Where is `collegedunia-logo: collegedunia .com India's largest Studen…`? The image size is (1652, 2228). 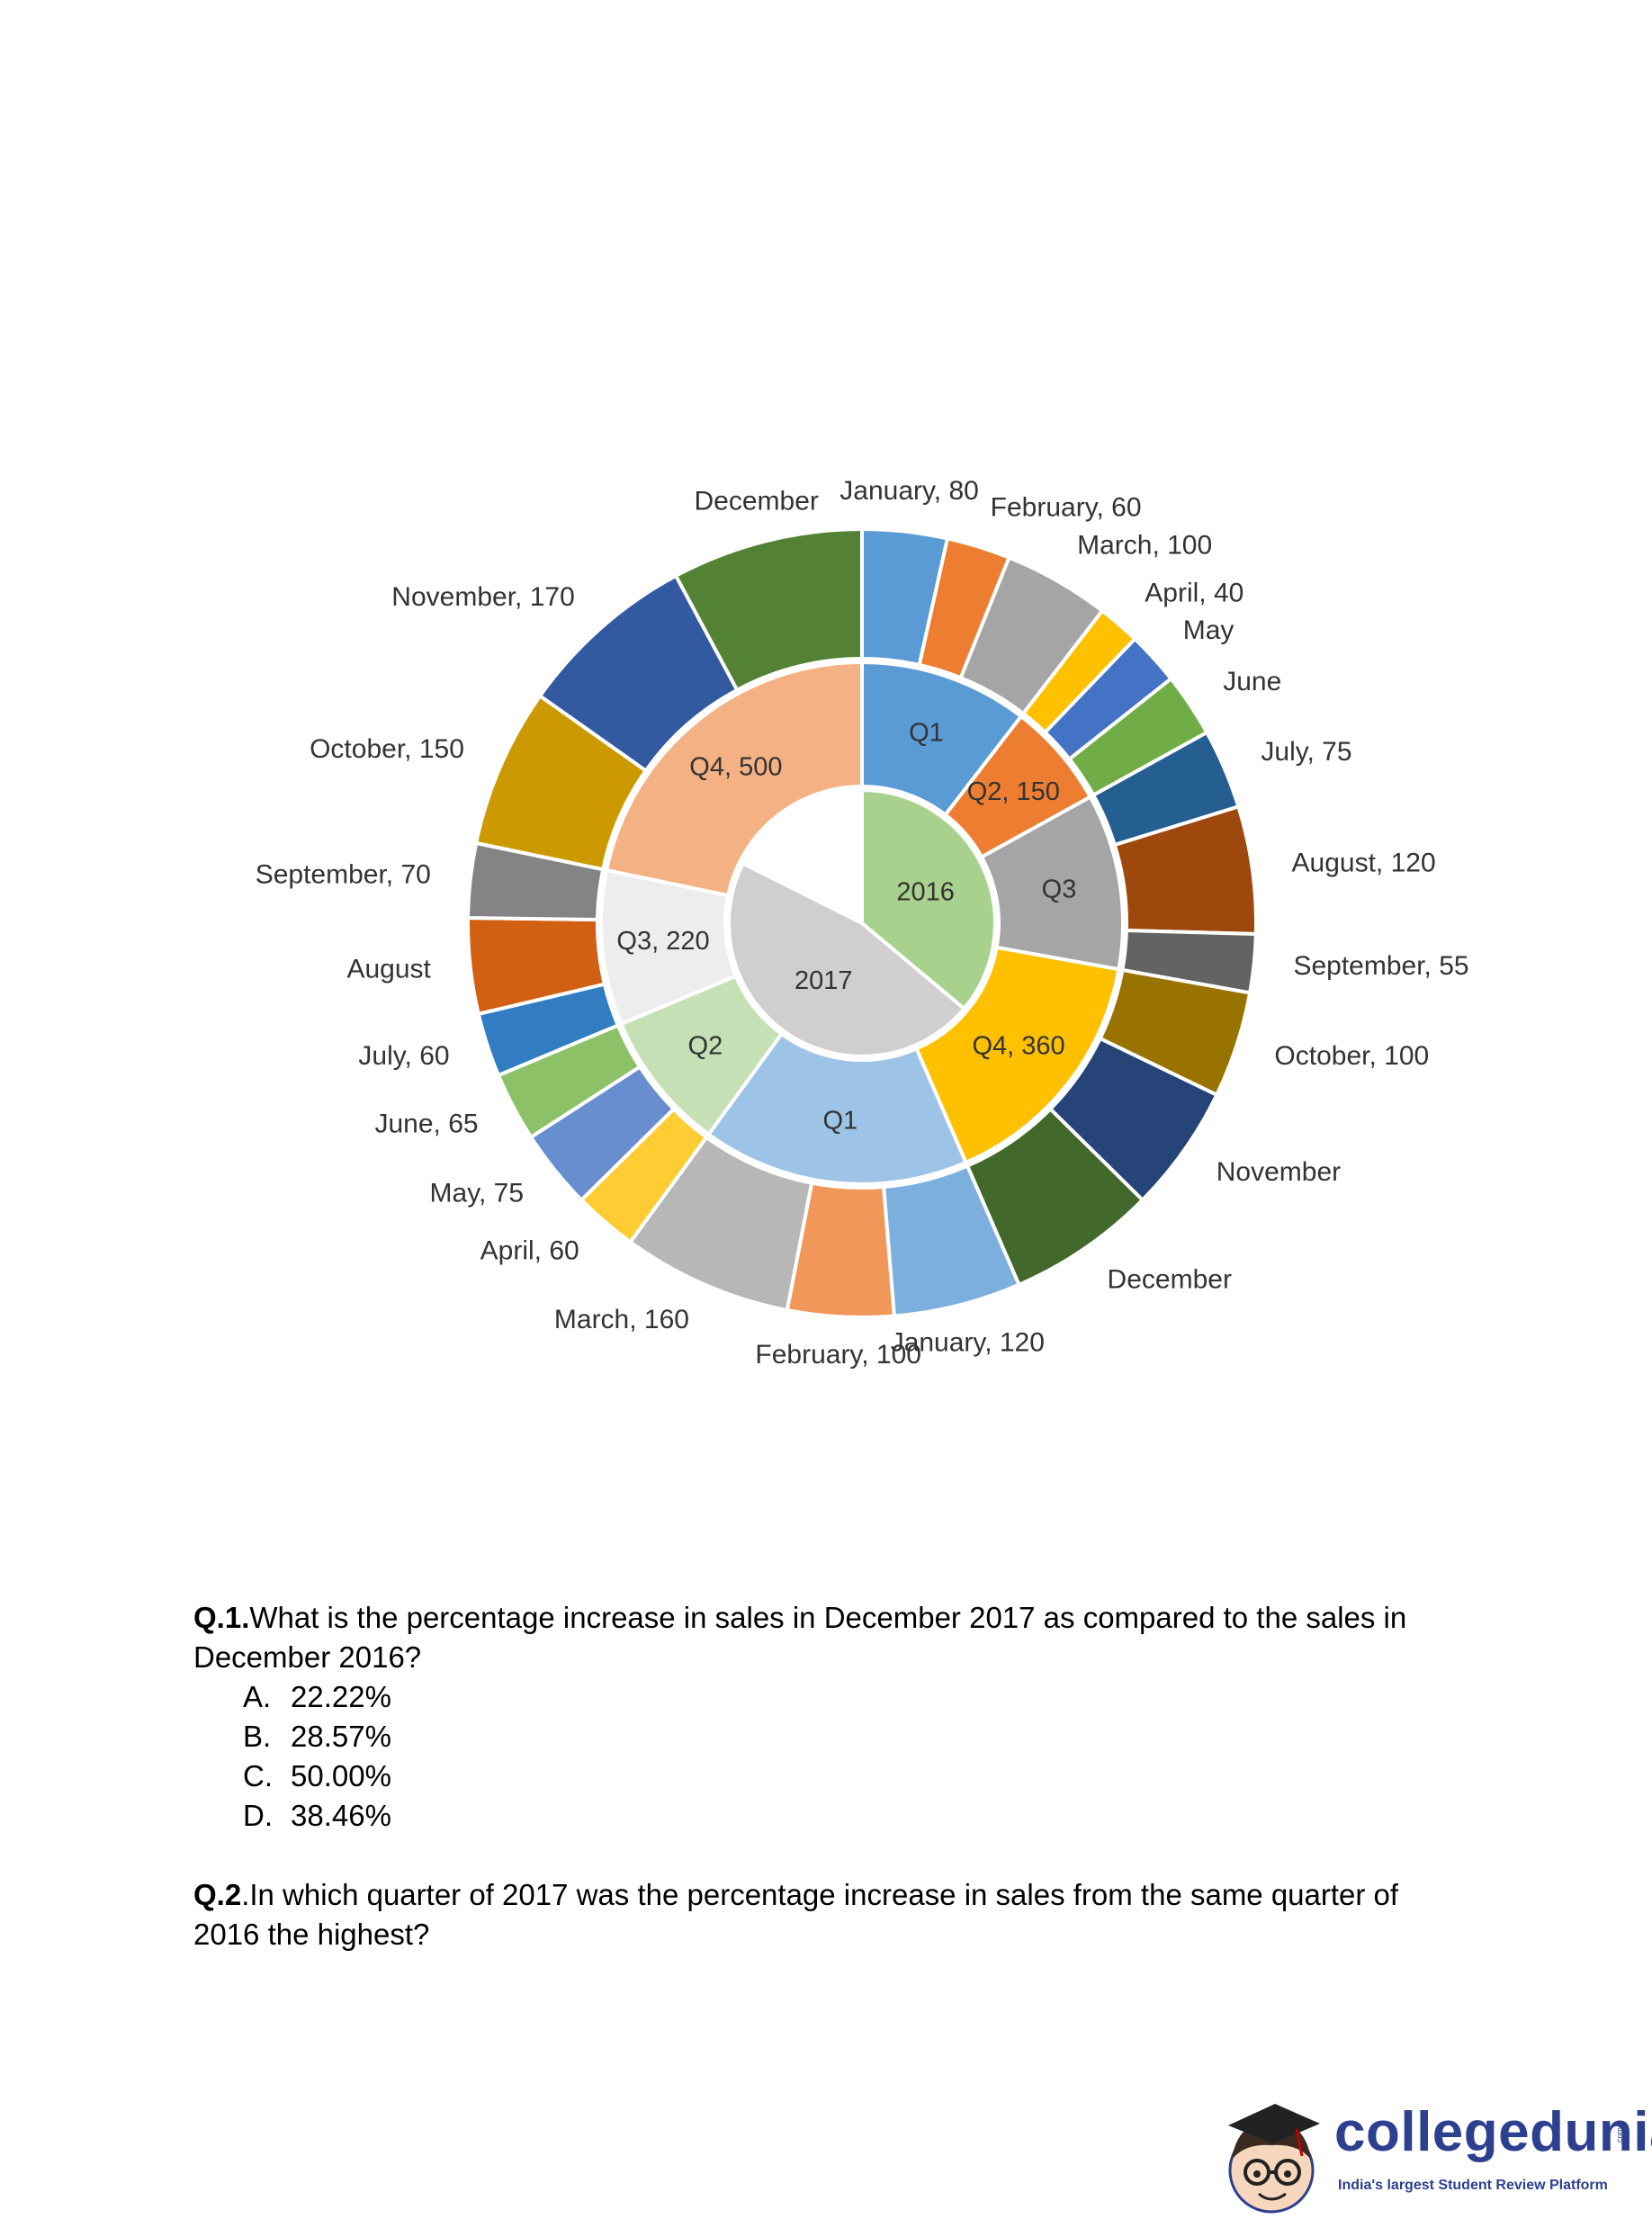 collegedunia-logo: collegedunia .com India's largest Studen… is located at coordinates (1435, 2160).